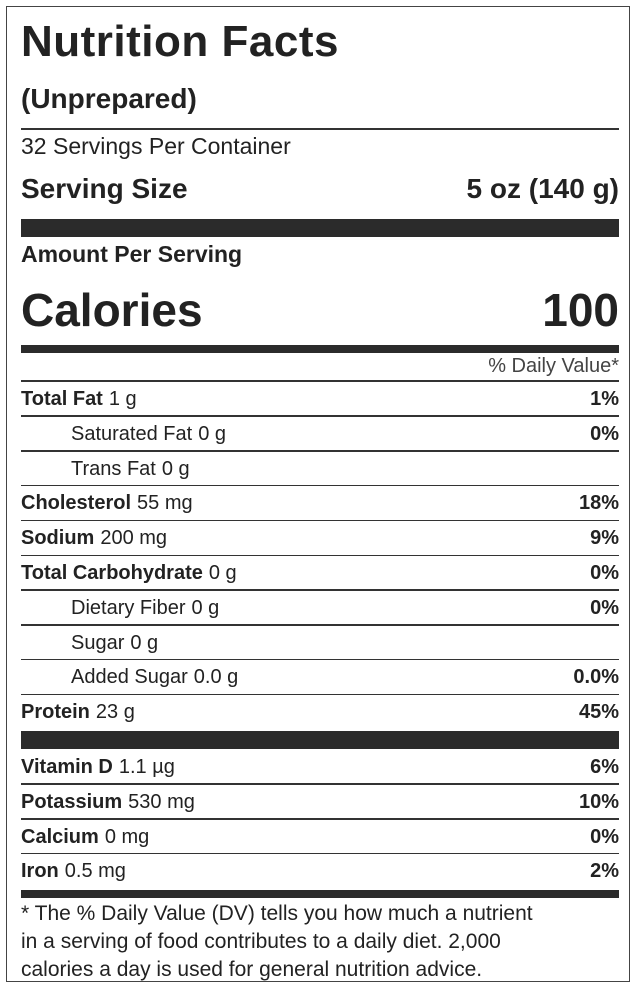  I want to click on nutrient-row: Total Fat 1 g 1%, so click(320, 399).